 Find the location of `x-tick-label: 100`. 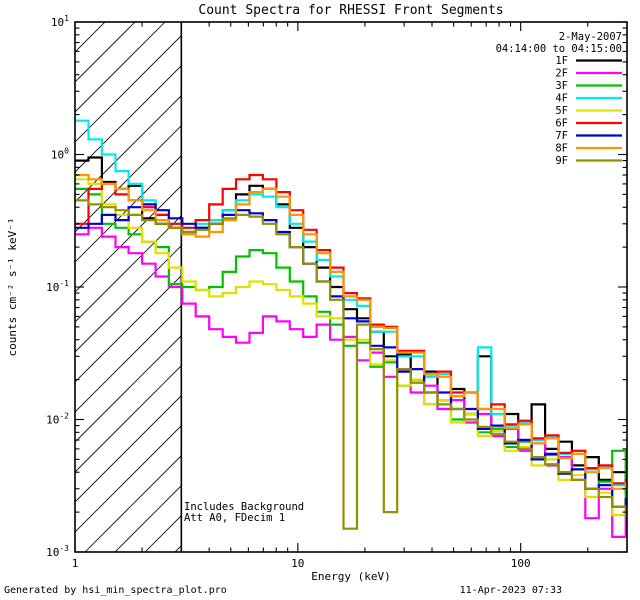

x-tick-label: 100 is located at coordinates (521, 563).